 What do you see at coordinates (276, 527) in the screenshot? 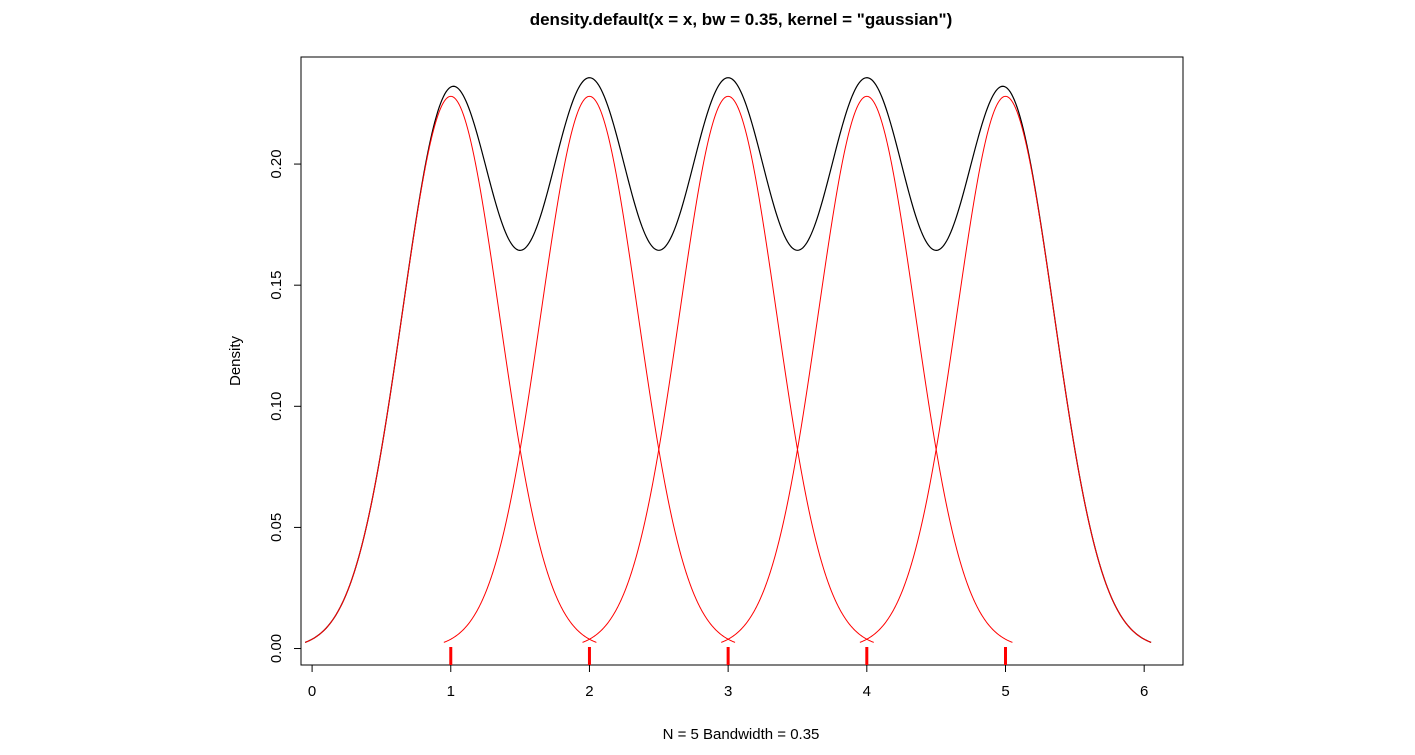
I see `y-tick-label: 0.05` at bounding box center [276, 527].